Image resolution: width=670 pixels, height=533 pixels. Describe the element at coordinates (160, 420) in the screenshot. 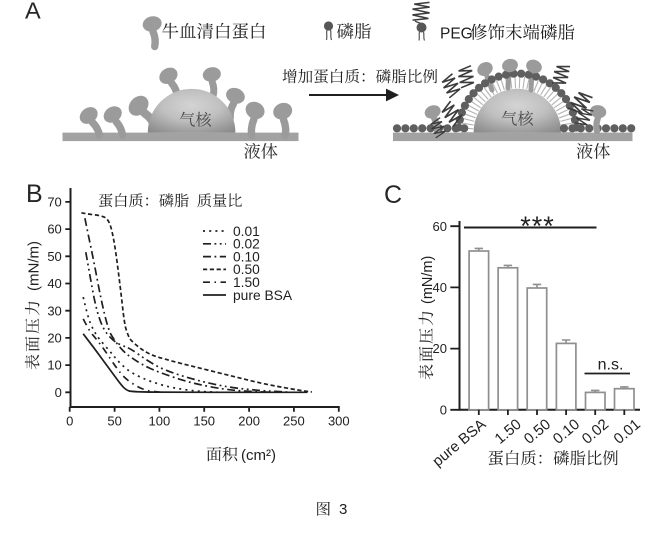

I see `svg-text: 100` at that location.